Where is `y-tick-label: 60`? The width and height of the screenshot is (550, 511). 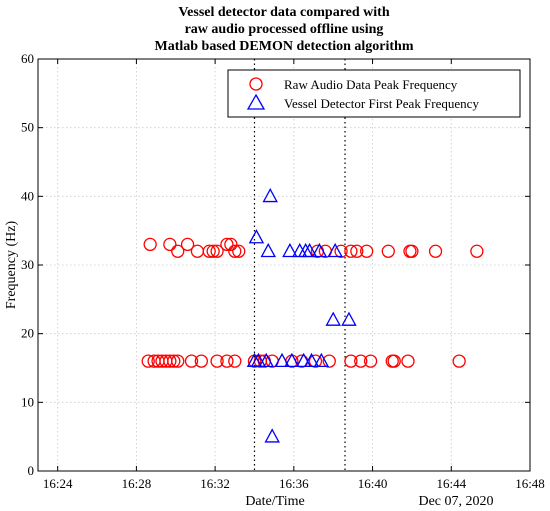 y-tick-label: 60 is located at coordinates (27, 58).